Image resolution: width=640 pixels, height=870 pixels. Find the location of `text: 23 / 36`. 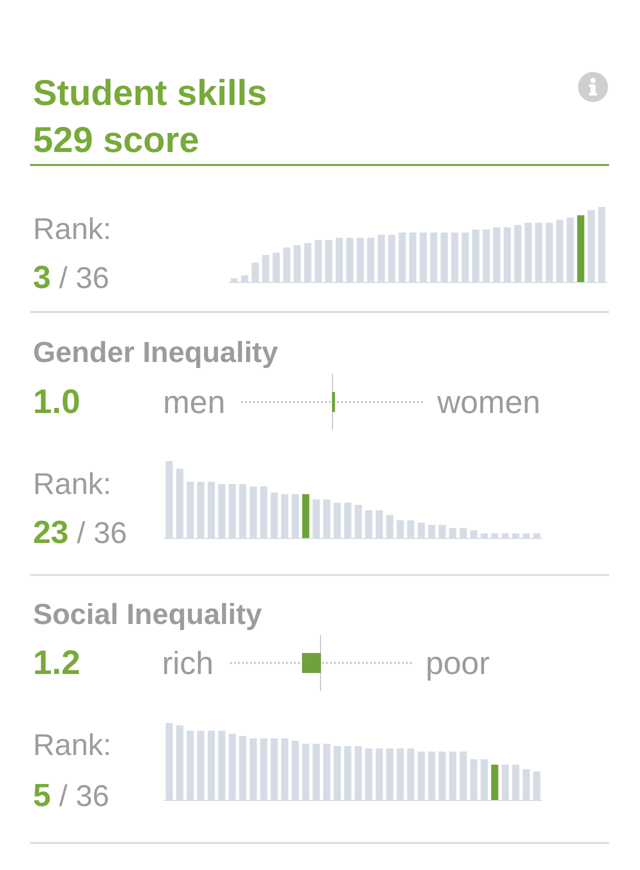

text: 23 / 36 is located at coordinates (80, 532).